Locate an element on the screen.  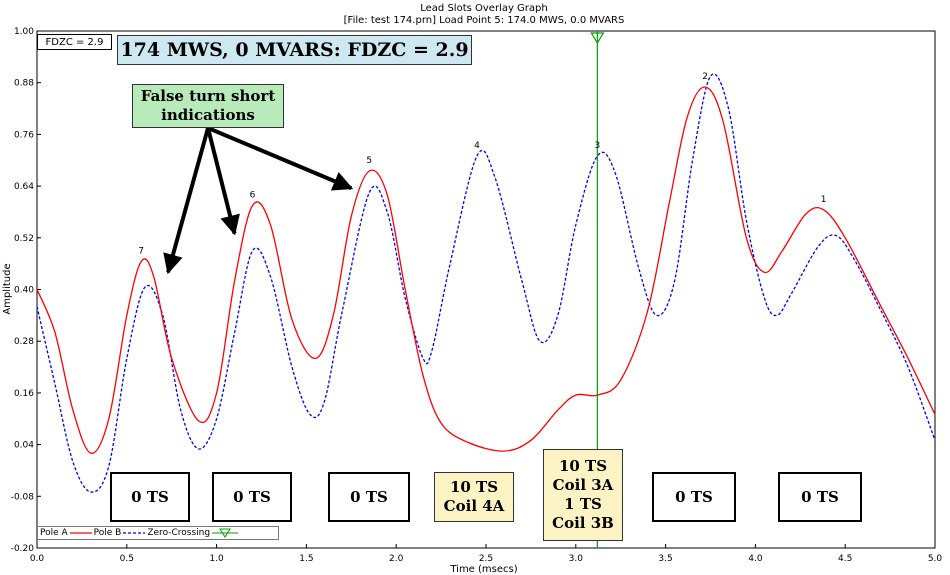
legend-label-pole-a: Pole A is located at coordinates (54, 532).